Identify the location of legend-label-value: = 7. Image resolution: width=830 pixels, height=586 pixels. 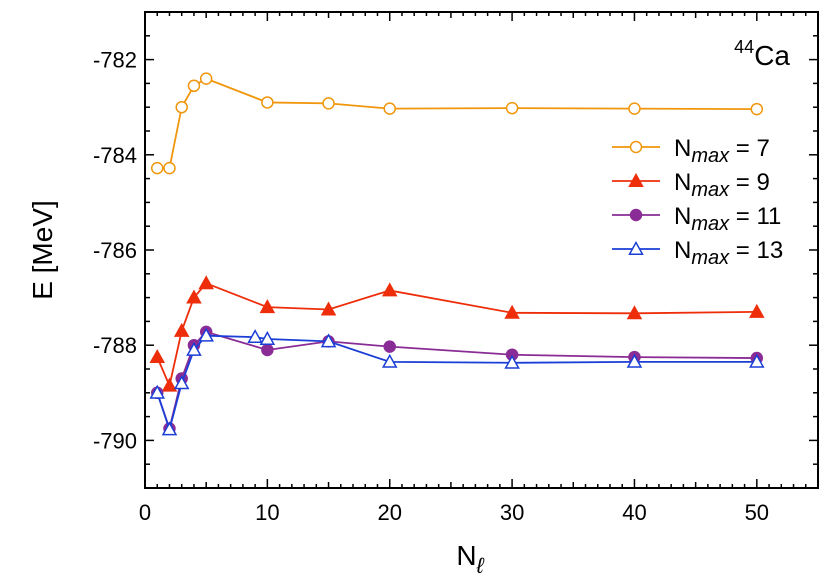
(749, 148).